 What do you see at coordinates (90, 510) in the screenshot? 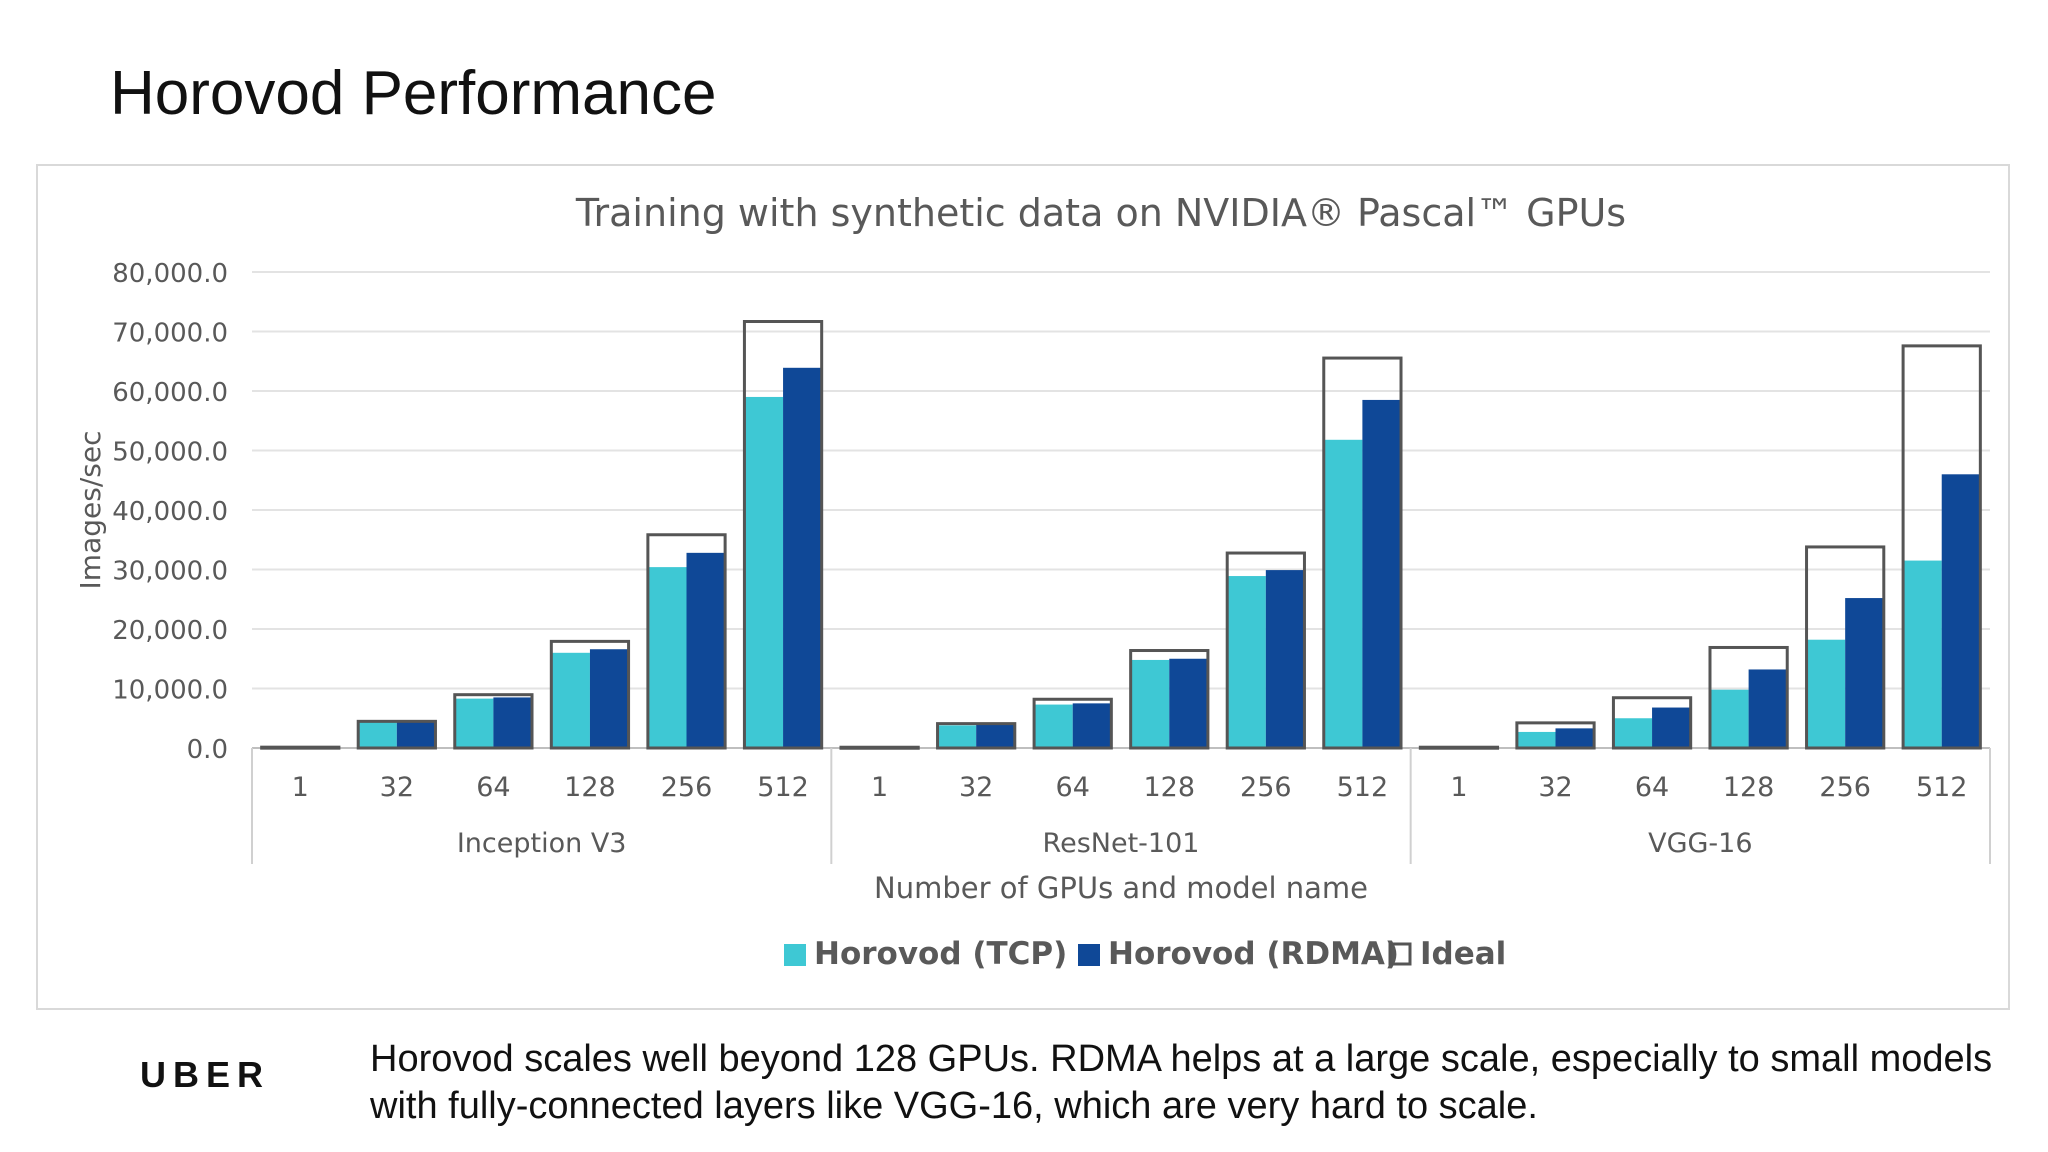
I see `y-axis-label: Images/sec` at bounding box center [90, 510].